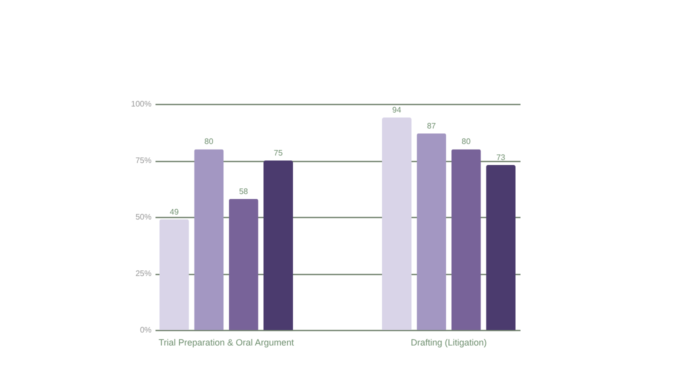 This screenshot has width=679, height=382. I want to click on y-tick-label: 100%, so click(141, 104).